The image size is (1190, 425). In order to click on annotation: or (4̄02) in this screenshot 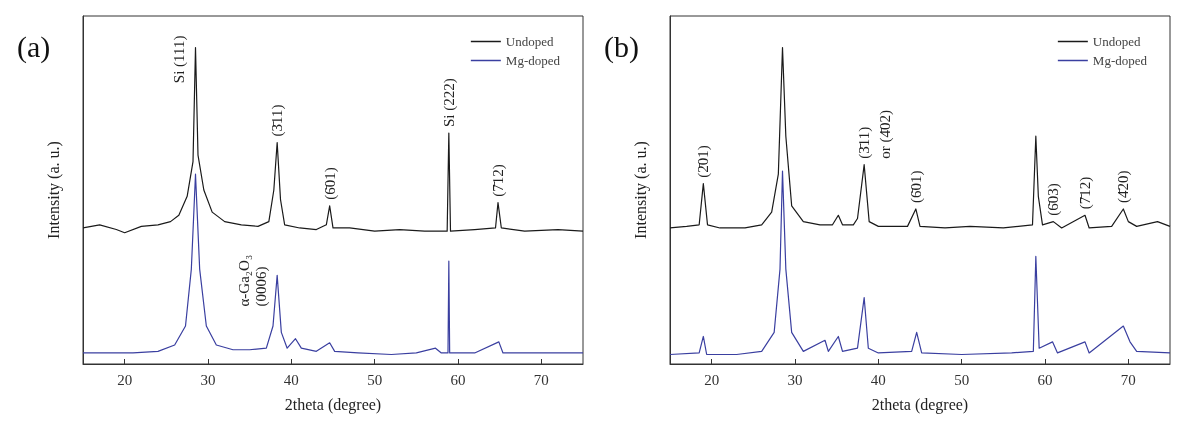, I will do `click(886, 134)`.